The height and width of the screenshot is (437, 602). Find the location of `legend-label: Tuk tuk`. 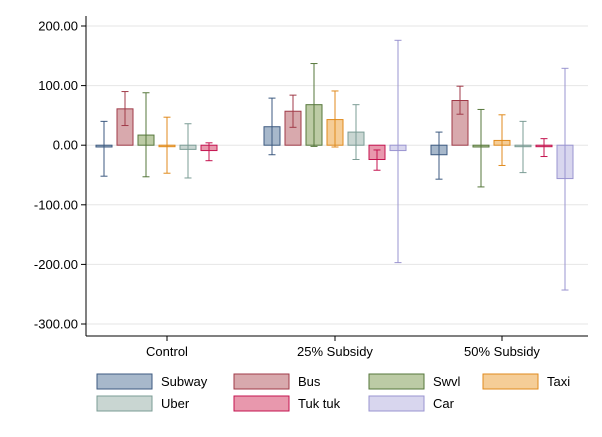

legend-label: Tuk tuk is located at coordinates (319, 403).